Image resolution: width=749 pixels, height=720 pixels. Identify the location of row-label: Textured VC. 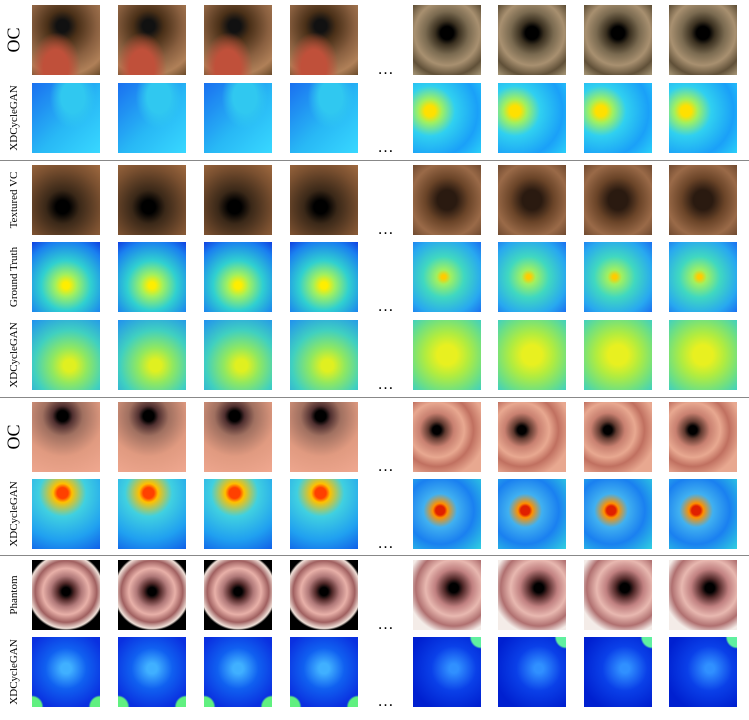
(14, 200).